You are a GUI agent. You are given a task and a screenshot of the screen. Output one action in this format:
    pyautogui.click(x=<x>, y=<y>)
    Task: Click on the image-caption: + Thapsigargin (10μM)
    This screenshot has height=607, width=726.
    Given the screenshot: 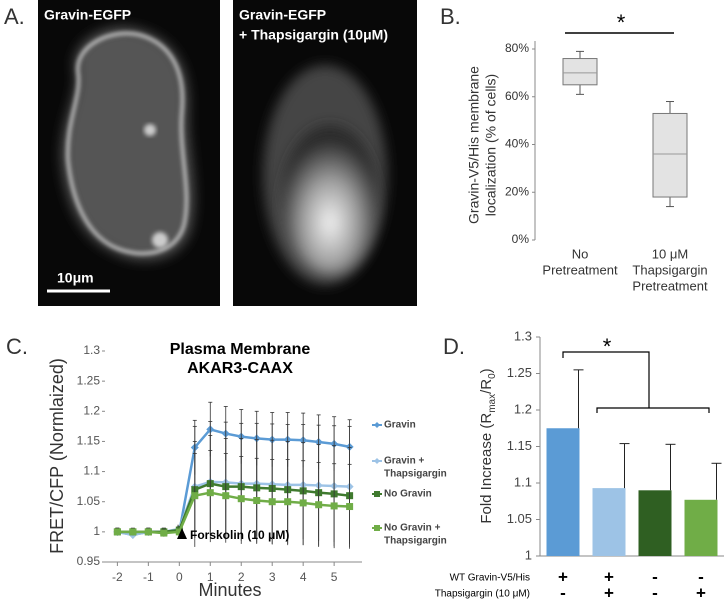 What is the action you would take?
    pyautogui.click(x=313, y=35)
    